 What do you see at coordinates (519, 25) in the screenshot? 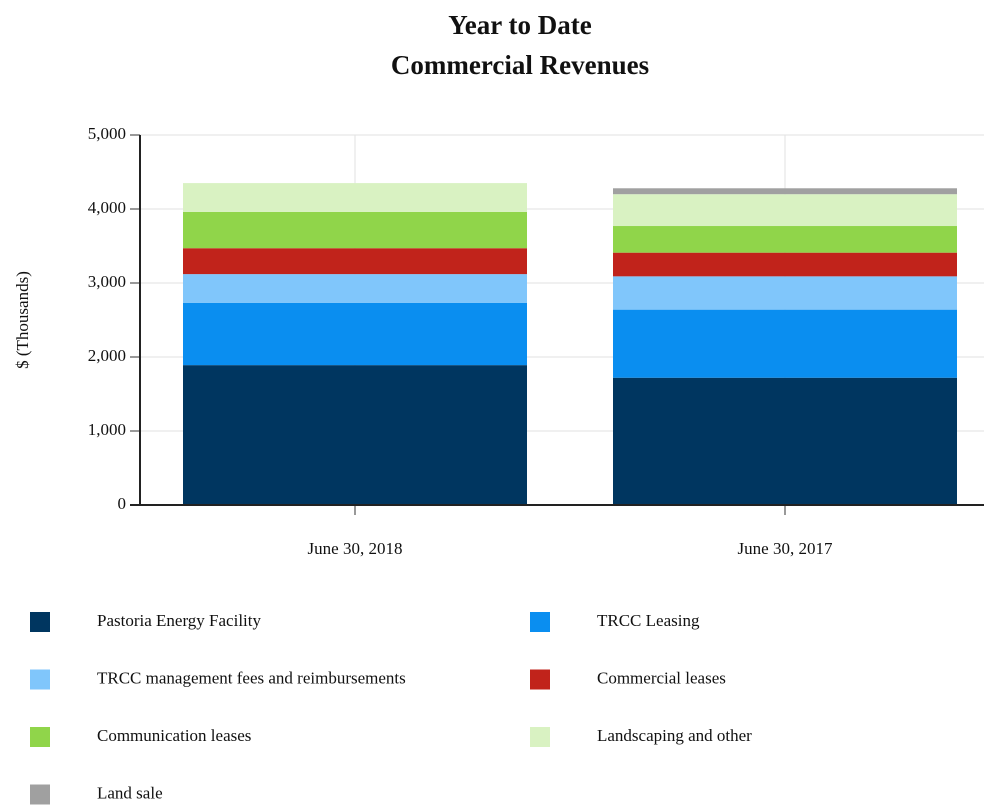
I see `chart-title: Year to Date` at bounding box center [519, 25].